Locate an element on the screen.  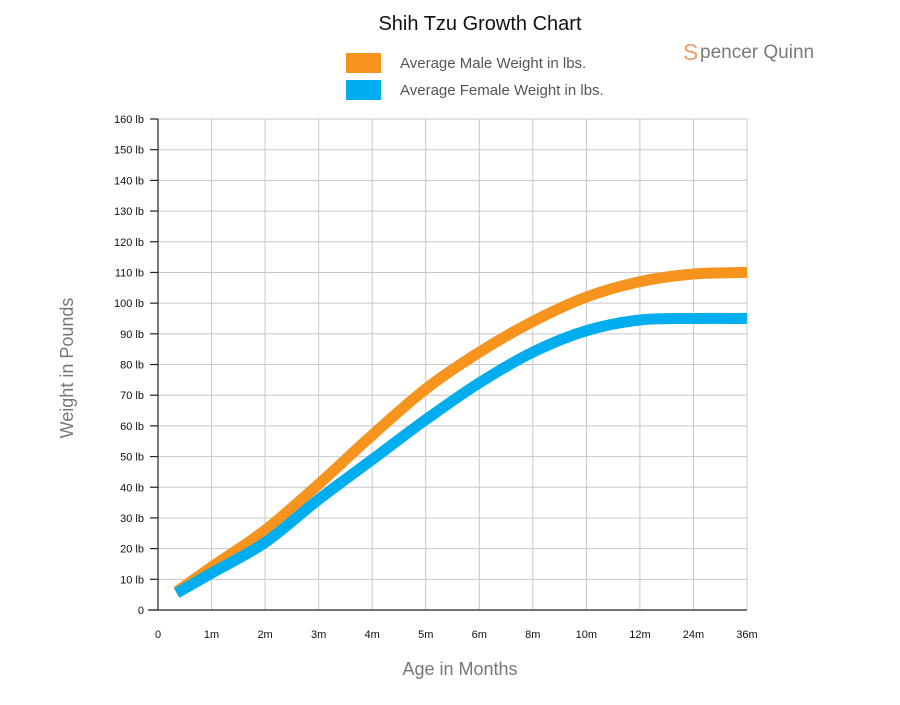
y-tick-label: 20 lb is located at coordinates (132, 550).